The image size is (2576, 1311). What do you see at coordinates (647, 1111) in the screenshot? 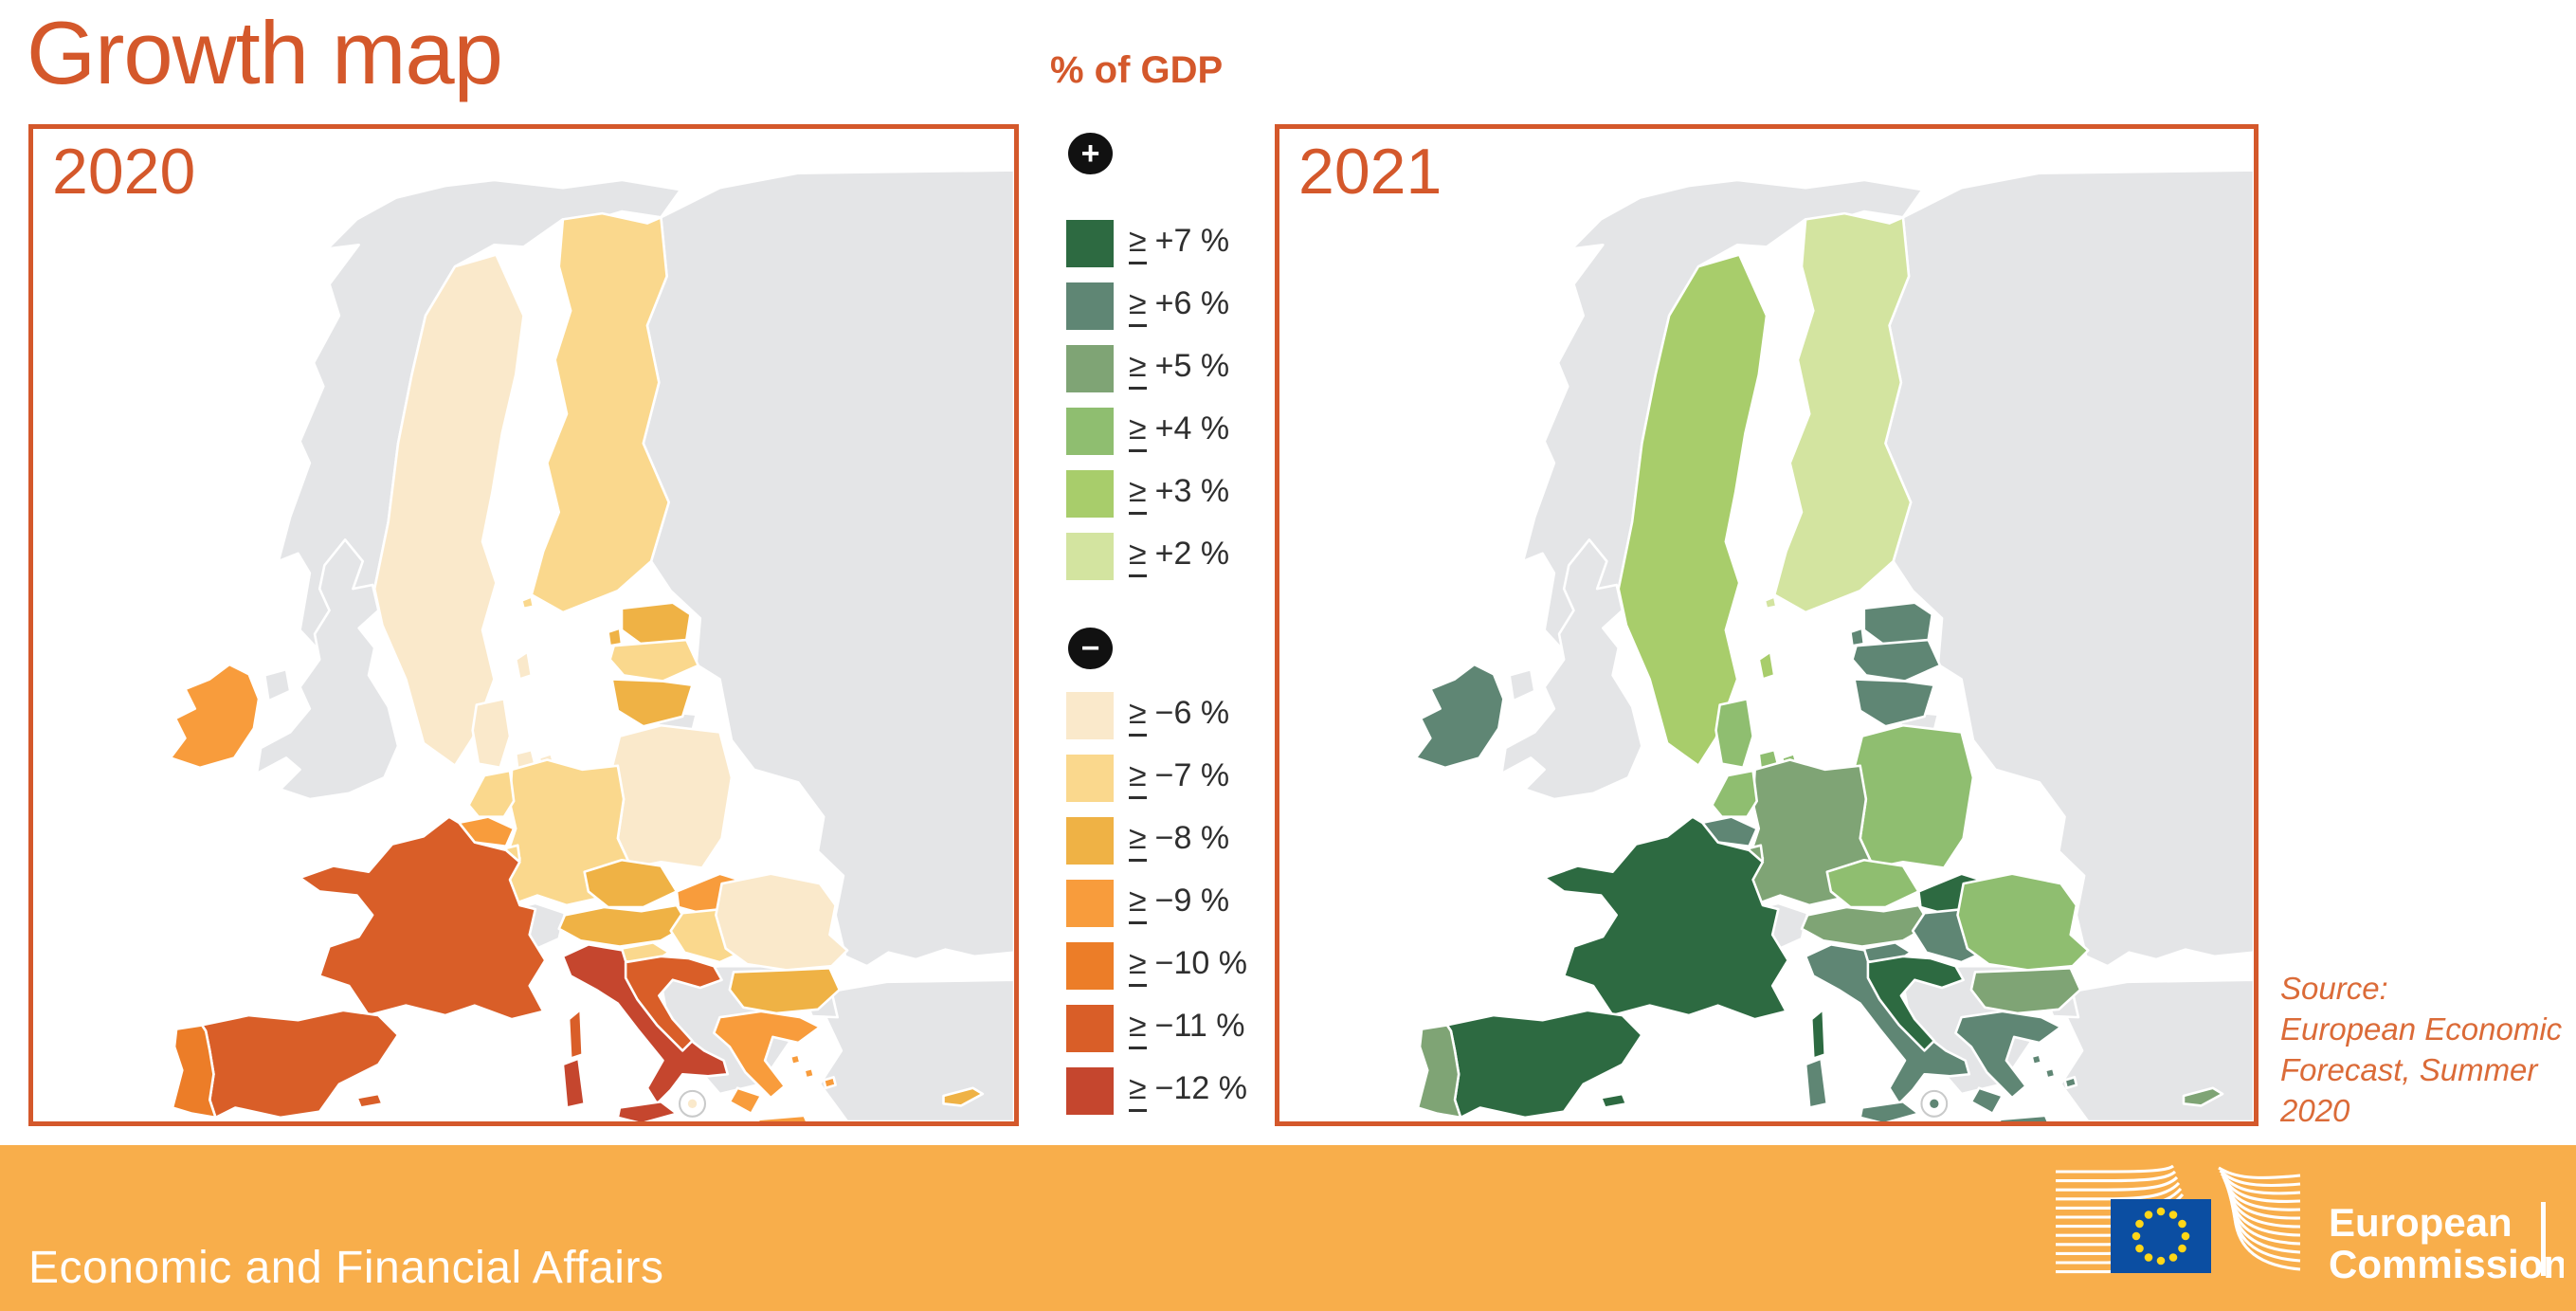
I see `island-sicily` at bounding box center [647, 1111].